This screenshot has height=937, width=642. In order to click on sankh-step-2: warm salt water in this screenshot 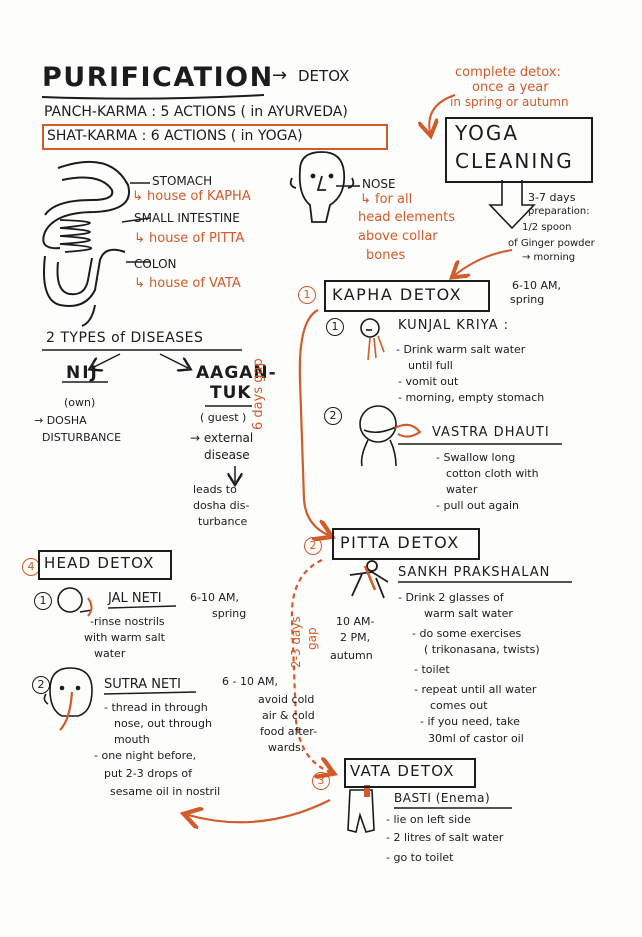, I will do `click(468, 613)`.